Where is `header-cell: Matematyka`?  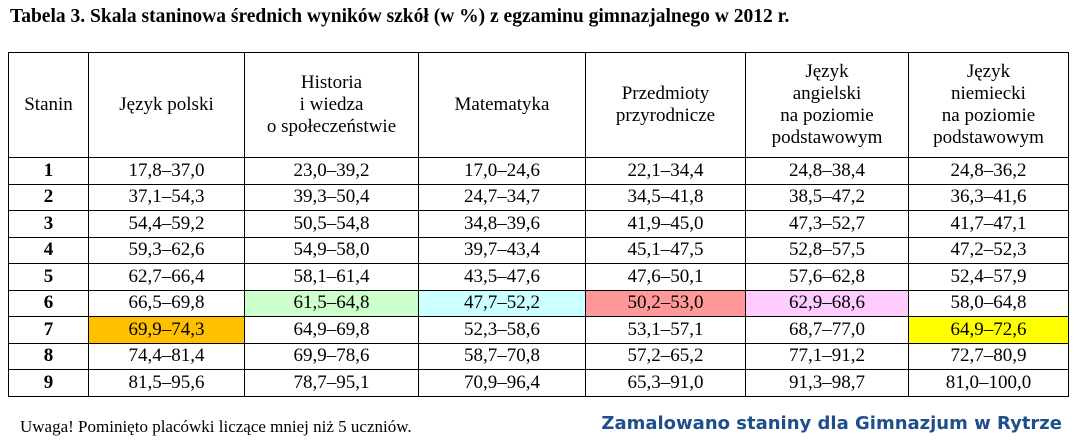
header-cell: Matematyka is located at coordinates (502, 105).